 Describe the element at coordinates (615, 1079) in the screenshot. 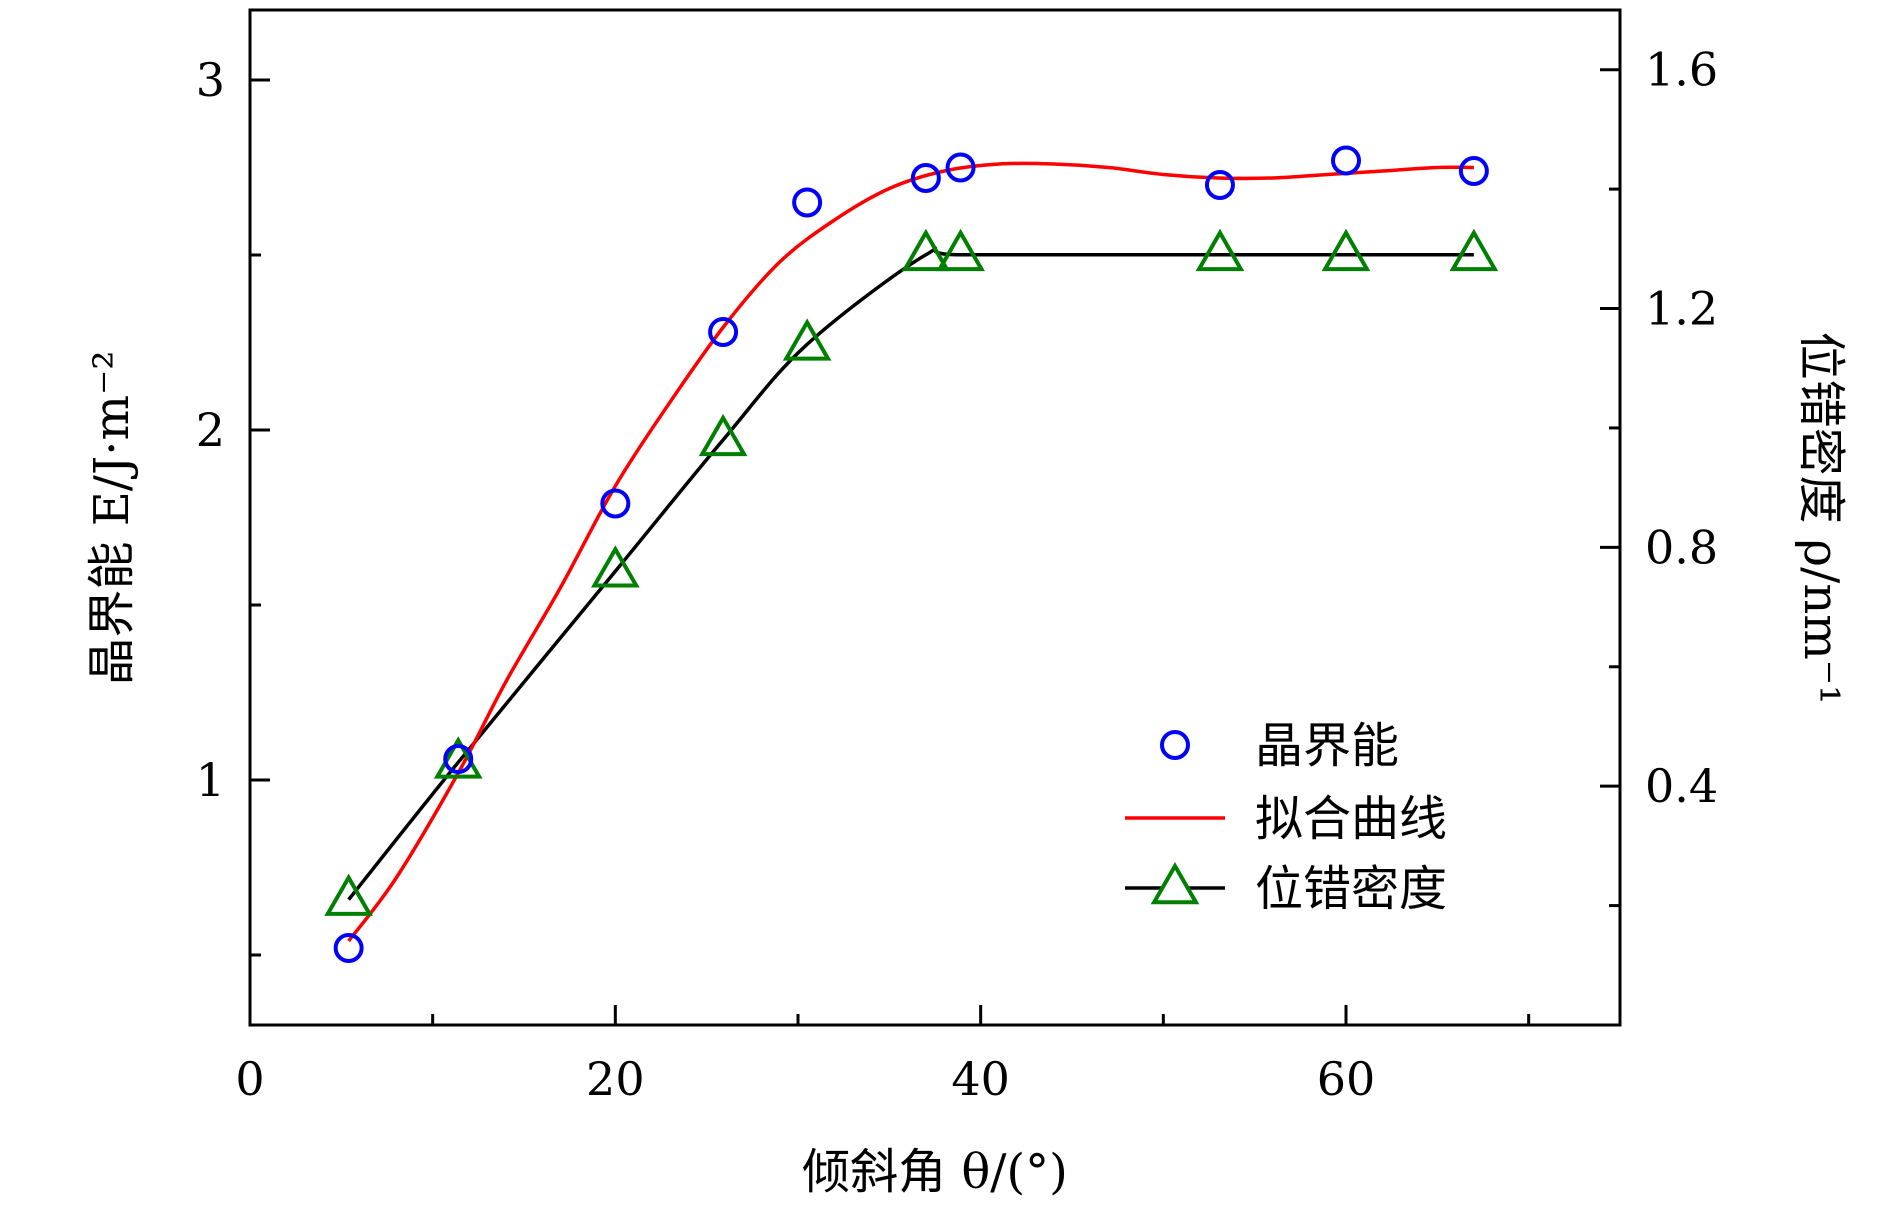

I see `x-tick-label: 20` at that location.